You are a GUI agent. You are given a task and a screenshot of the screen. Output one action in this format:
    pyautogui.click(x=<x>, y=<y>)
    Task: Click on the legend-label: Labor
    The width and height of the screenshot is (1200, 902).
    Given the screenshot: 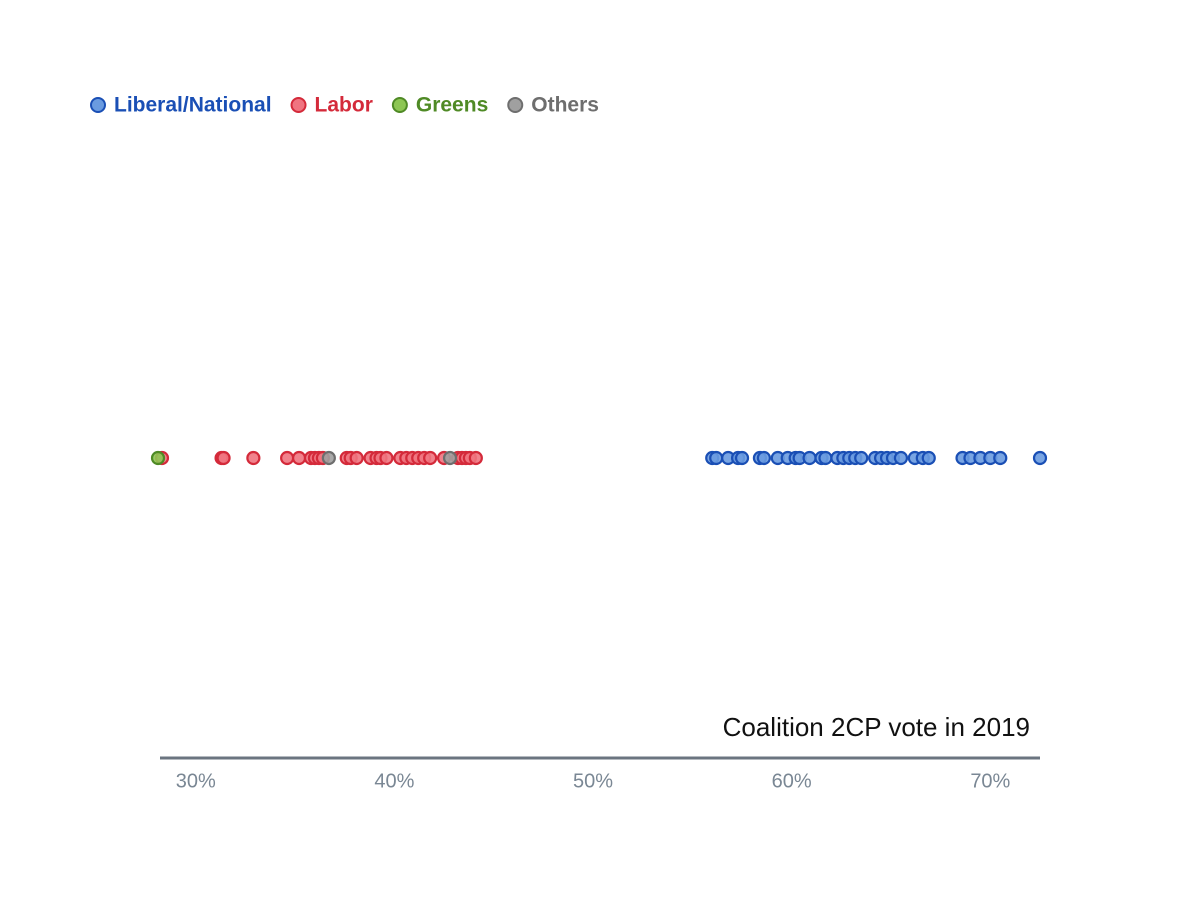 What is the action you would take?
    pyautogui.click(x=344, y=105)
    